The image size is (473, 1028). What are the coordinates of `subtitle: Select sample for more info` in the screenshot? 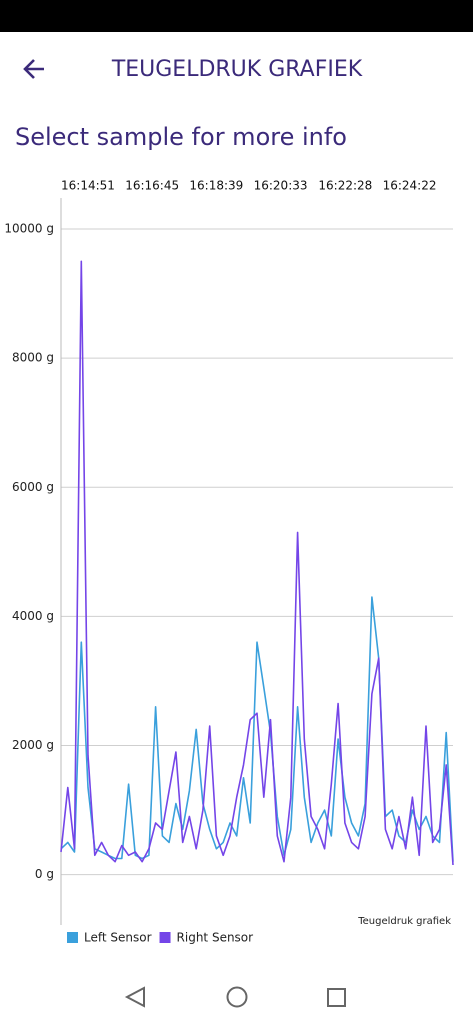 It's located at (181, 137).